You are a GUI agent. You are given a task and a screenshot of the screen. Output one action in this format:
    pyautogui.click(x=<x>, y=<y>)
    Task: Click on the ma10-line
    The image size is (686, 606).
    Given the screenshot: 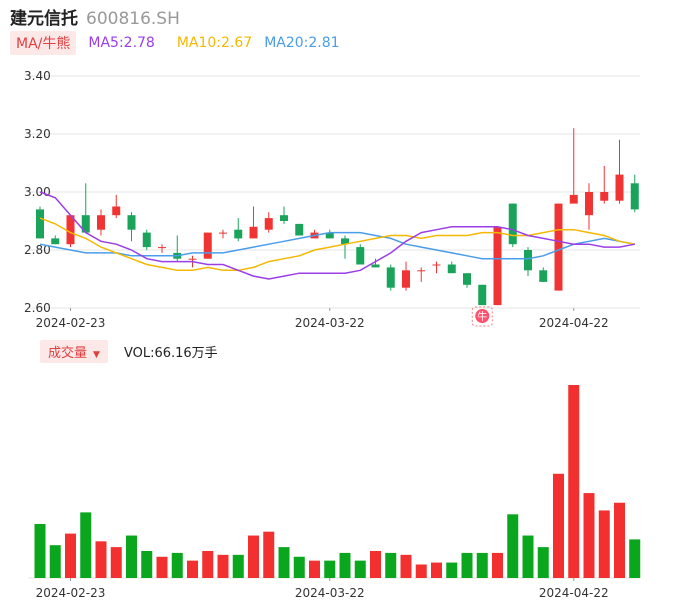 What is the action you would take?
    pyautogui.click(x=337, y=244)
    